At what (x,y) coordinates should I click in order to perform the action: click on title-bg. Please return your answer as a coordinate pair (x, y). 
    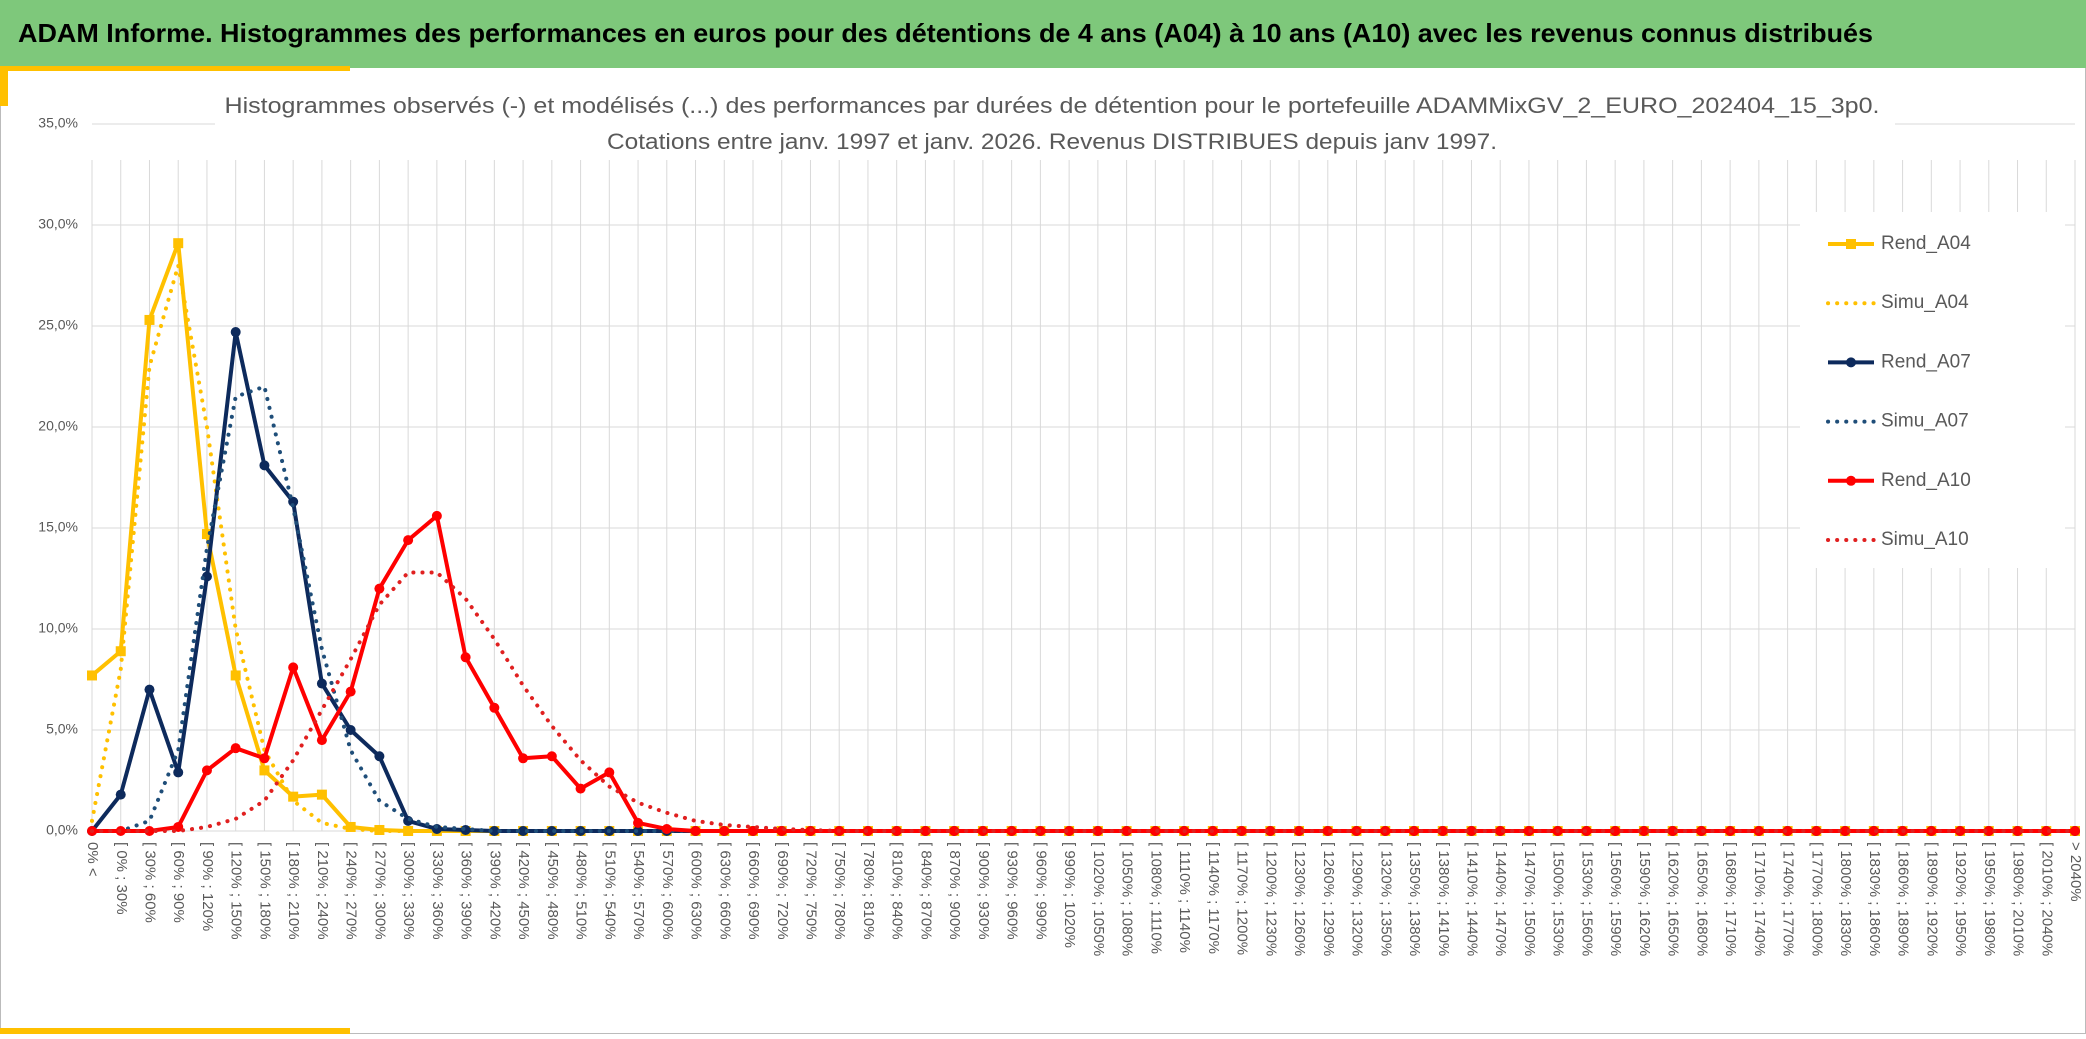
    Looking at the image, I should click on (1055, 124).